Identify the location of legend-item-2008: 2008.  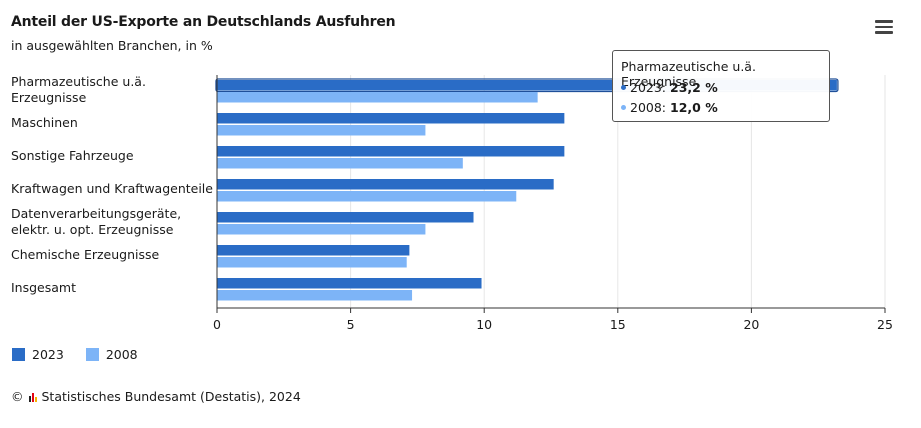
(111, 354).